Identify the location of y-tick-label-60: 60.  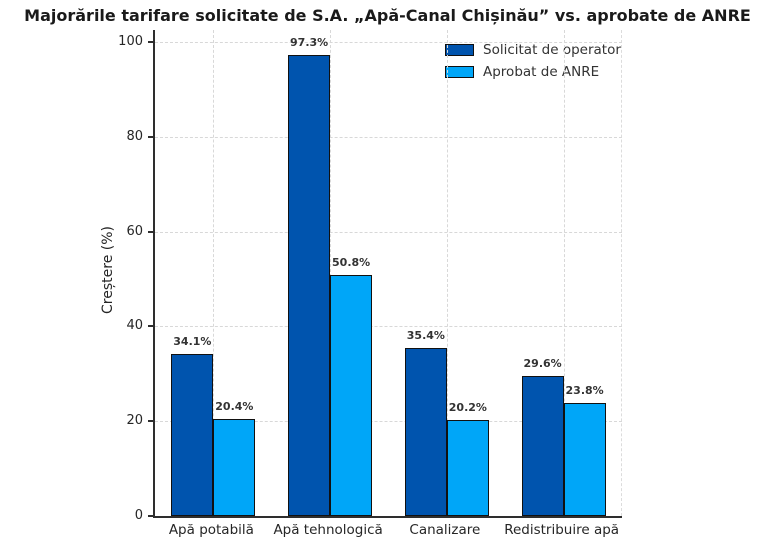
(134, 231).